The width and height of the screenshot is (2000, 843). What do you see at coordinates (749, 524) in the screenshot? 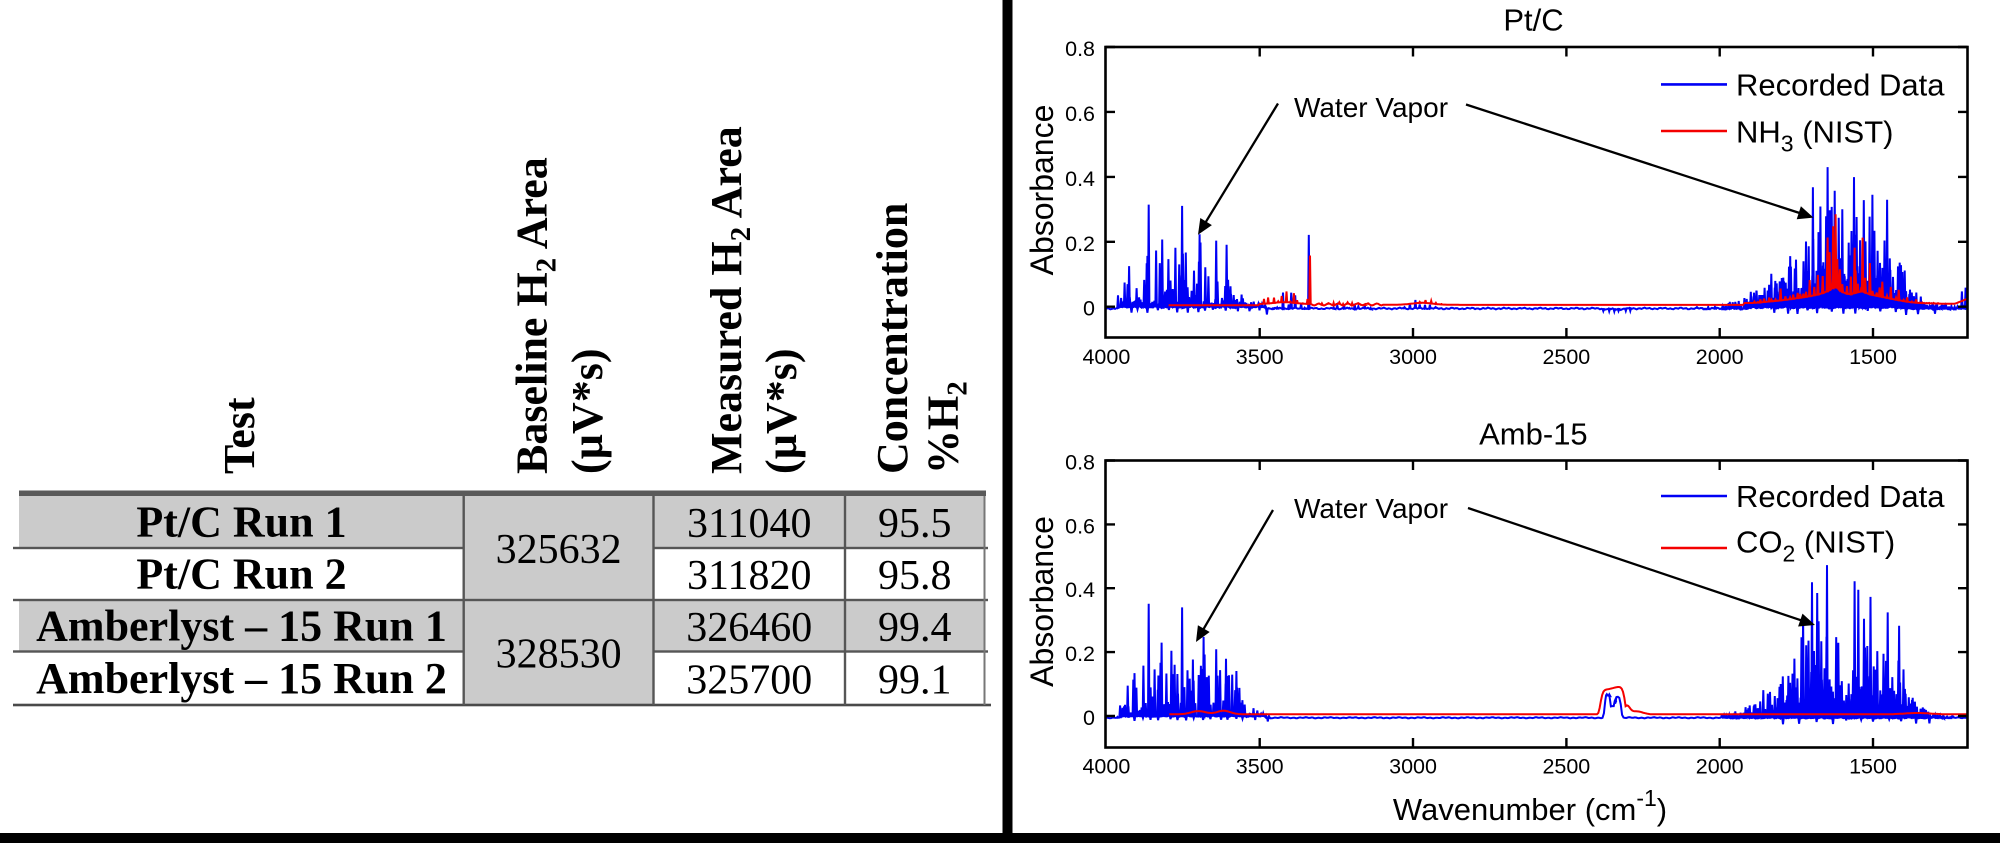
I see `svg-text: 311040` at bounding box center [749, 524].